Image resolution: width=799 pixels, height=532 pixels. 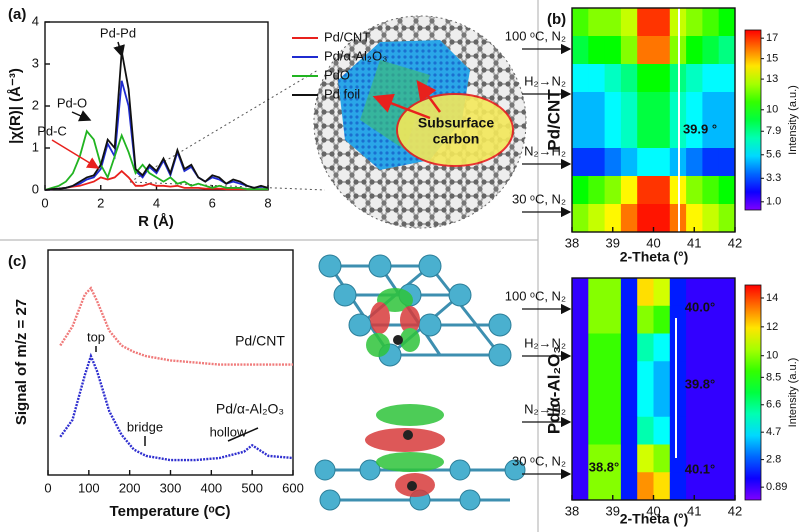 What do you see at coordinates (456, 123) in the screenshot?
I see `inset-label: Subsurface` at bounding box center [456, 123].